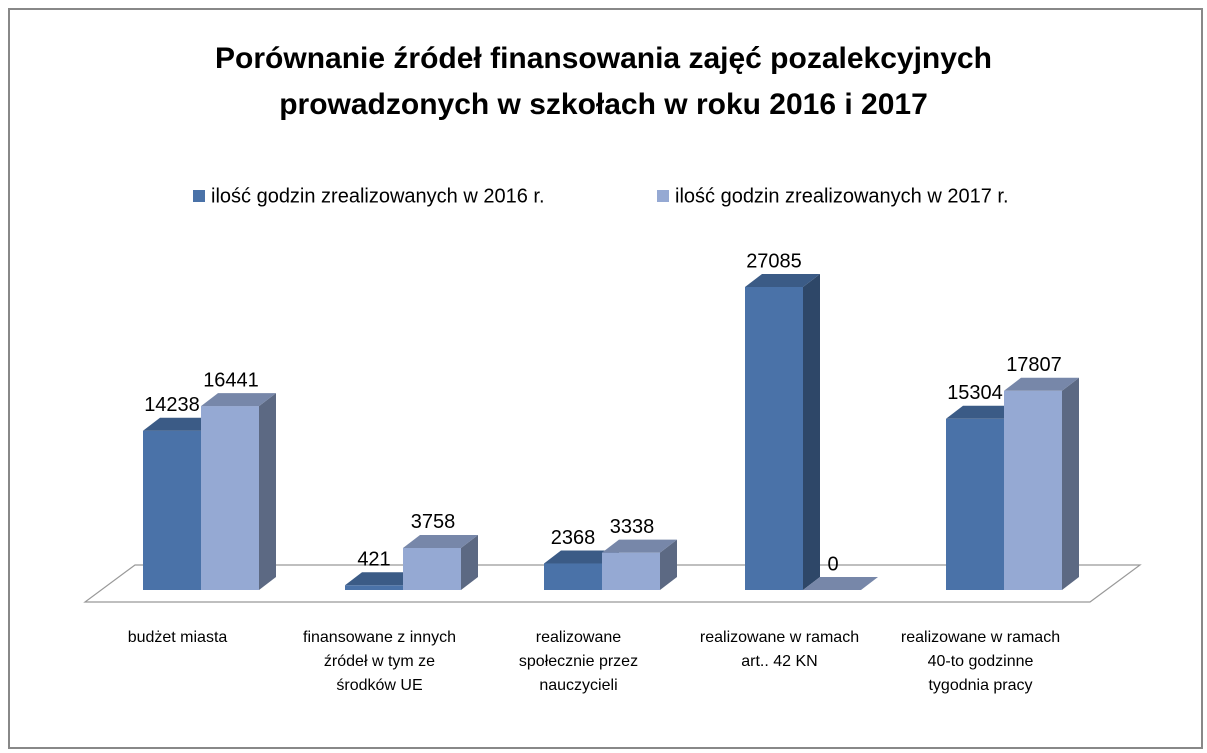 The height and width of the screenshot is (753, 1207). What do you see at coordinates (779, 649) in the screenshot?
I see `x-tick-label: realizowane w ramach art.. 42 KN` at bounding box center [779, 649].